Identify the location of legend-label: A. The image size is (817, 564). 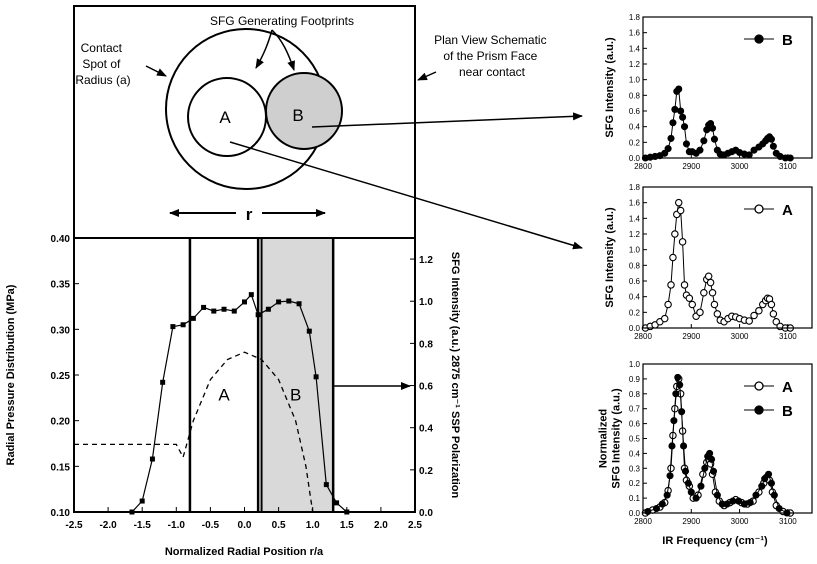
(787, 387).